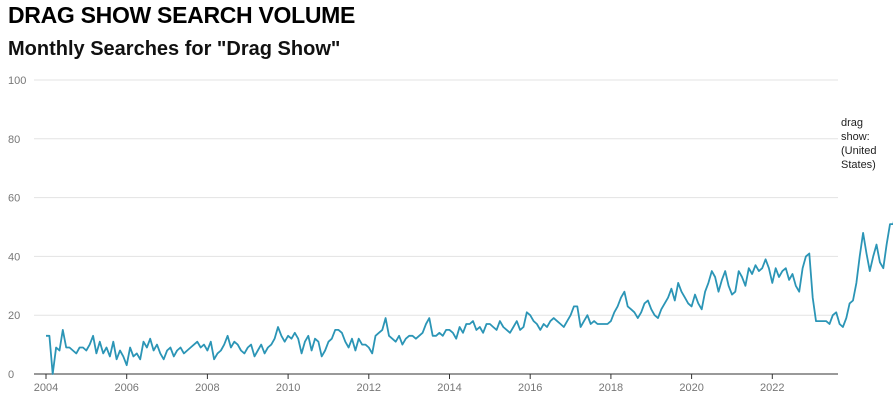 This screenshot has height=411, width=893. Describe the element at coordinates (46, 388) in the screenshot. I see `x-tick-label: 2004` at that location.